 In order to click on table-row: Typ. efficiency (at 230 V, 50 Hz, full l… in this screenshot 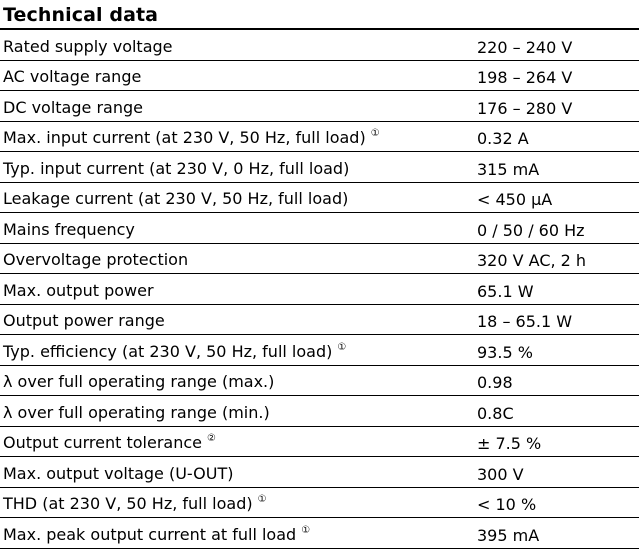, I will do `click(319, 350)`.